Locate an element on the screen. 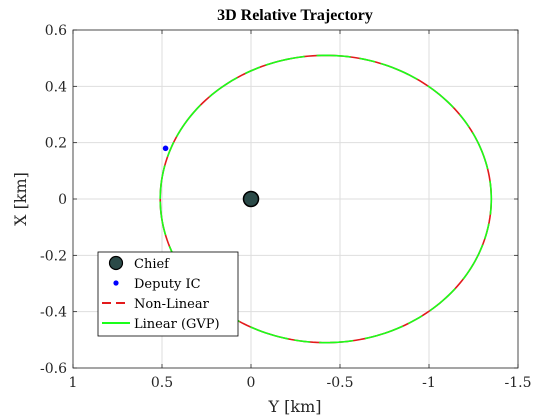 The width and height of the screenshot is (560, 420). legend-nonlinear-label: Non-Linear is located at coordinates (172, 304).